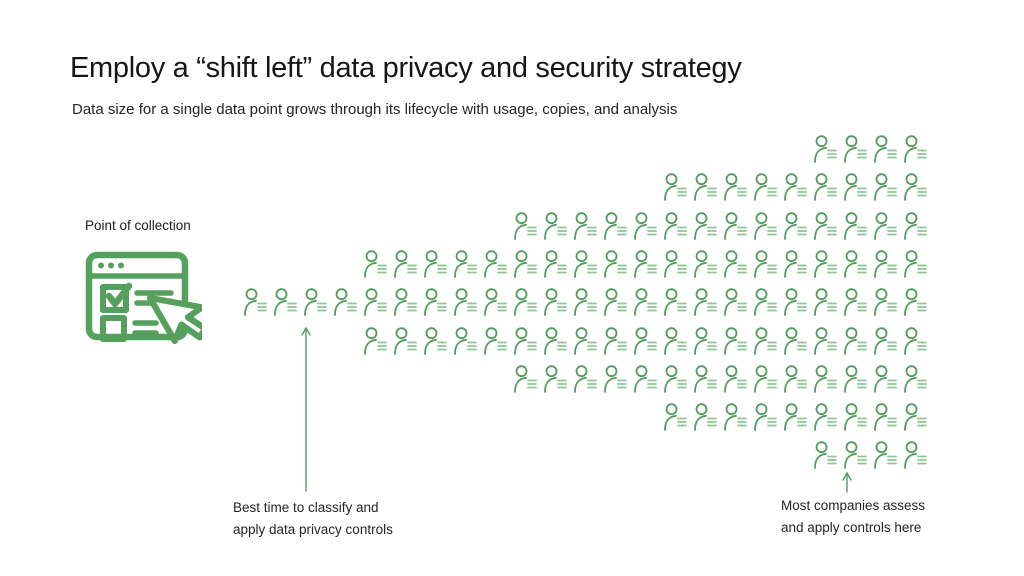  I want to click on browser-collection-icon, so click(143, 298).